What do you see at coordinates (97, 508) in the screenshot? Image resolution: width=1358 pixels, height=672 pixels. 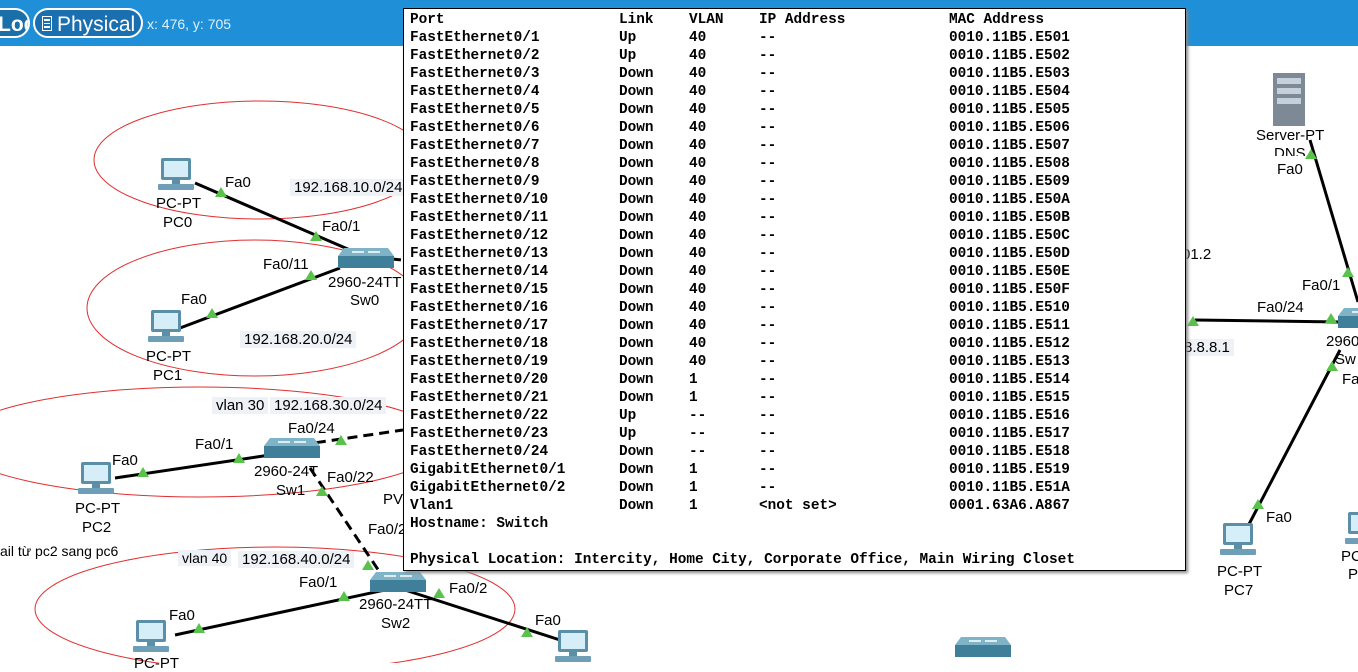 I see `pc2-type-label: PC-PT` at bounding box center [97, 508].